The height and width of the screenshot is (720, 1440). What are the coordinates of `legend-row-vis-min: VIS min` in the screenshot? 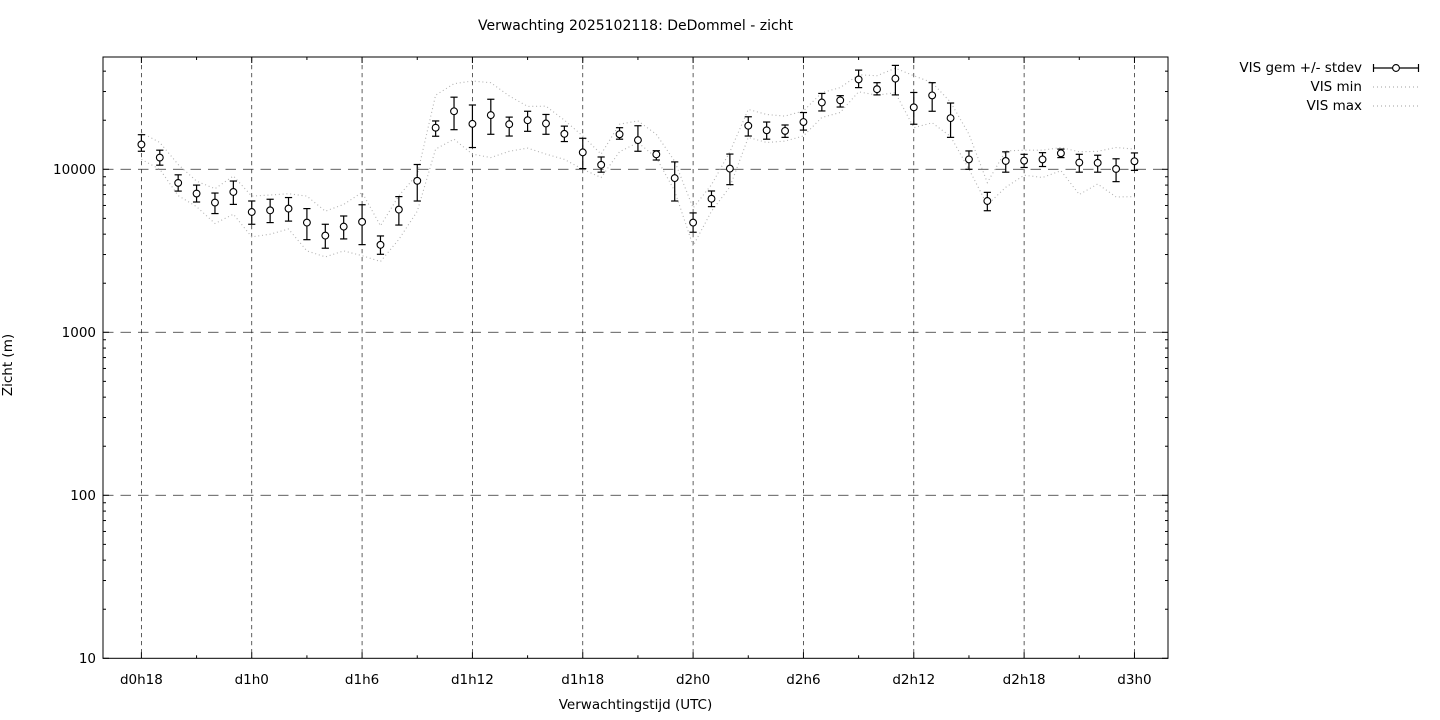 It's located at (1318, 86).